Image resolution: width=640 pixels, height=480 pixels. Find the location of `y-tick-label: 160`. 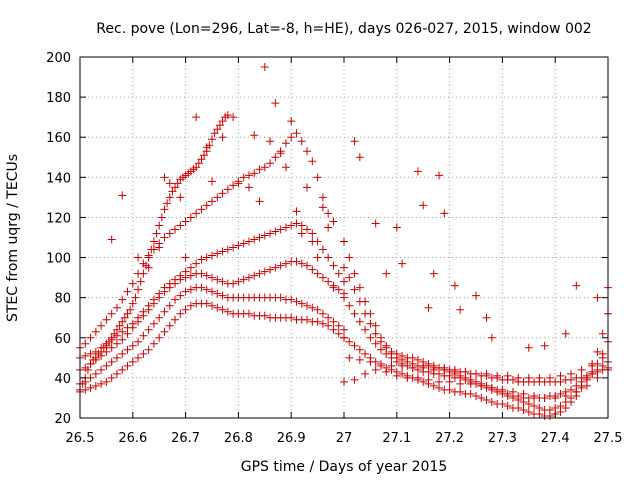

y-tick-label: 160 is located at coordinates (58, 138).